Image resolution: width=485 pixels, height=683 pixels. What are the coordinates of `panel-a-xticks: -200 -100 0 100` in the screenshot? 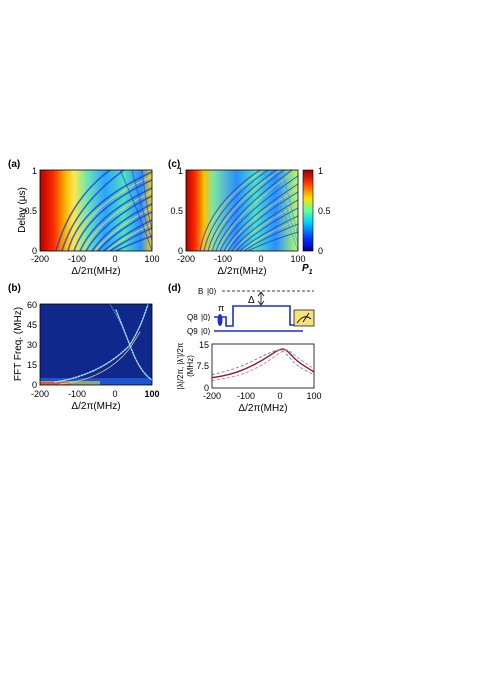 It's located at (95, 259).